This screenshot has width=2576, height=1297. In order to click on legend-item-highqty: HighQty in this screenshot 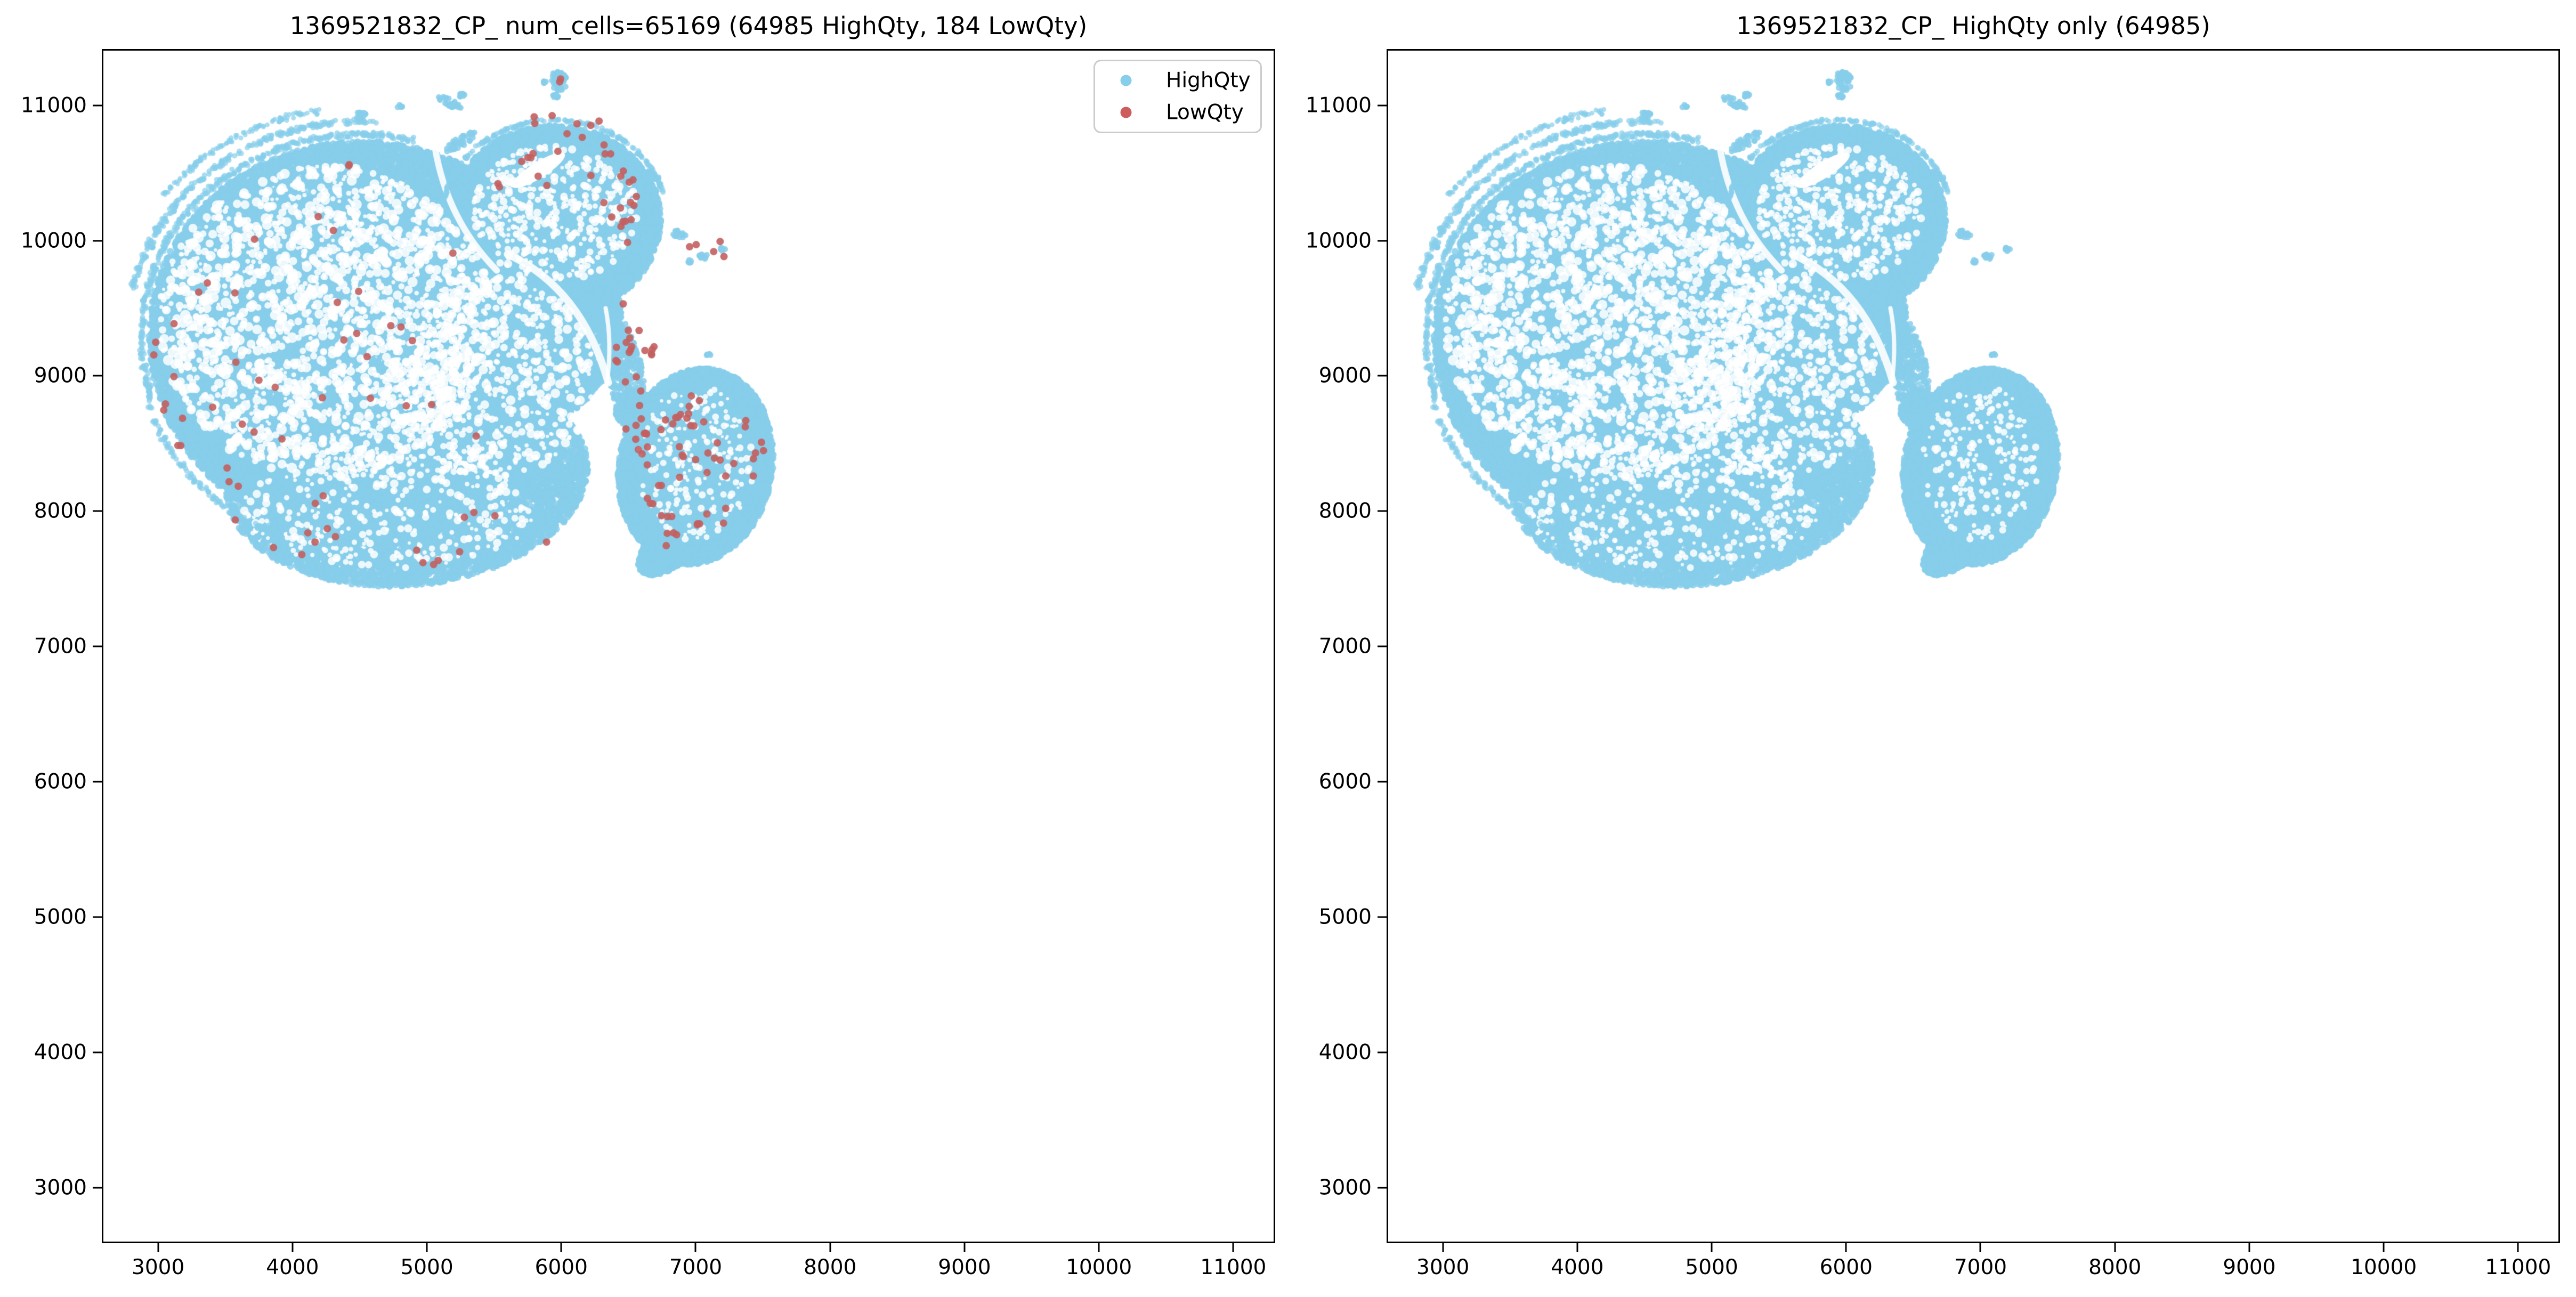, I will do `click(1177, 80)`.